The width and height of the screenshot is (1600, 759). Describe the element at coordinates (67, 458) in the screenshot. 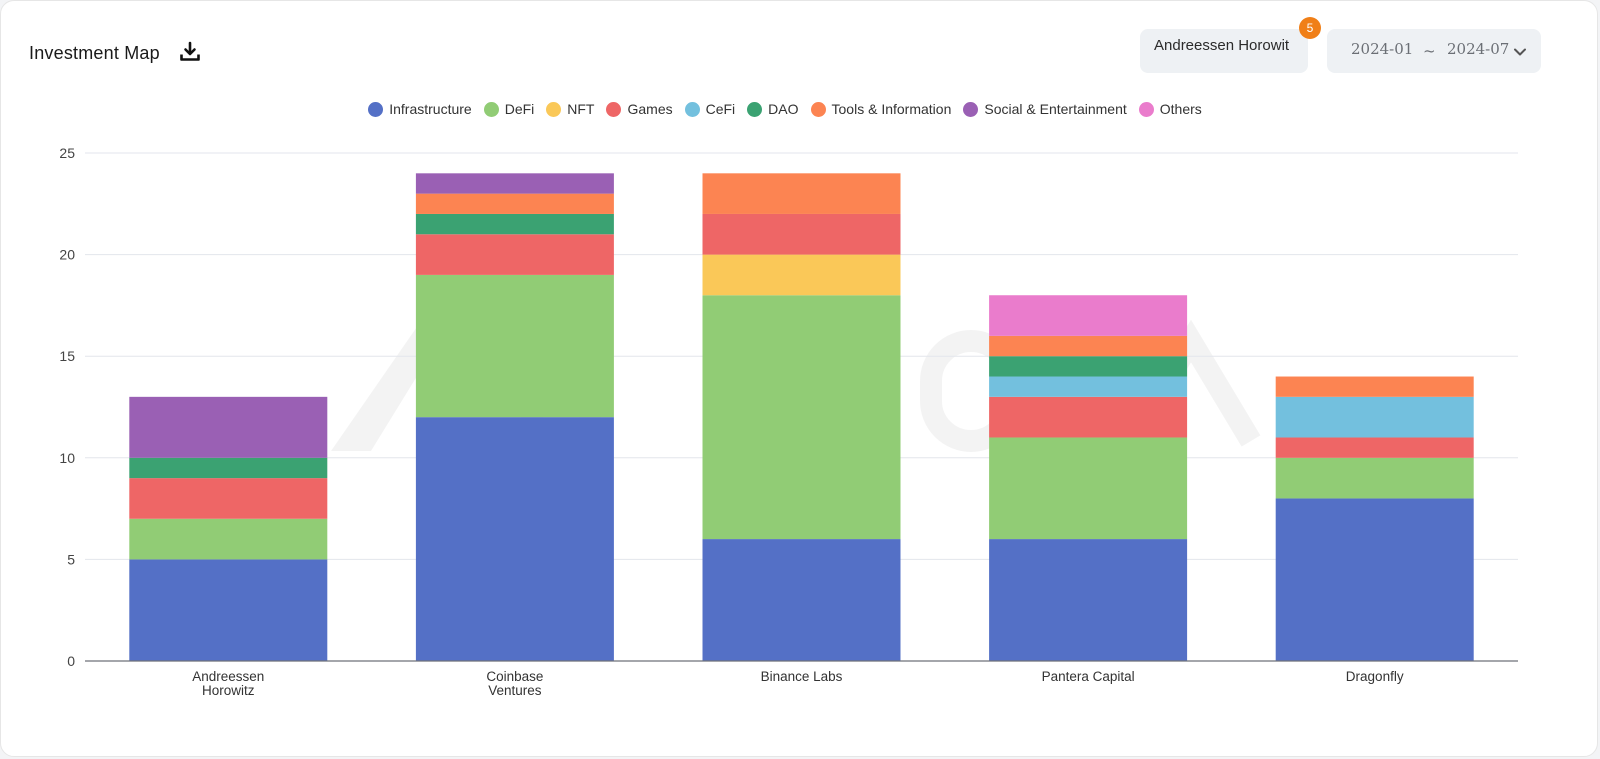

I see `y-tick-label: 10` at that location.